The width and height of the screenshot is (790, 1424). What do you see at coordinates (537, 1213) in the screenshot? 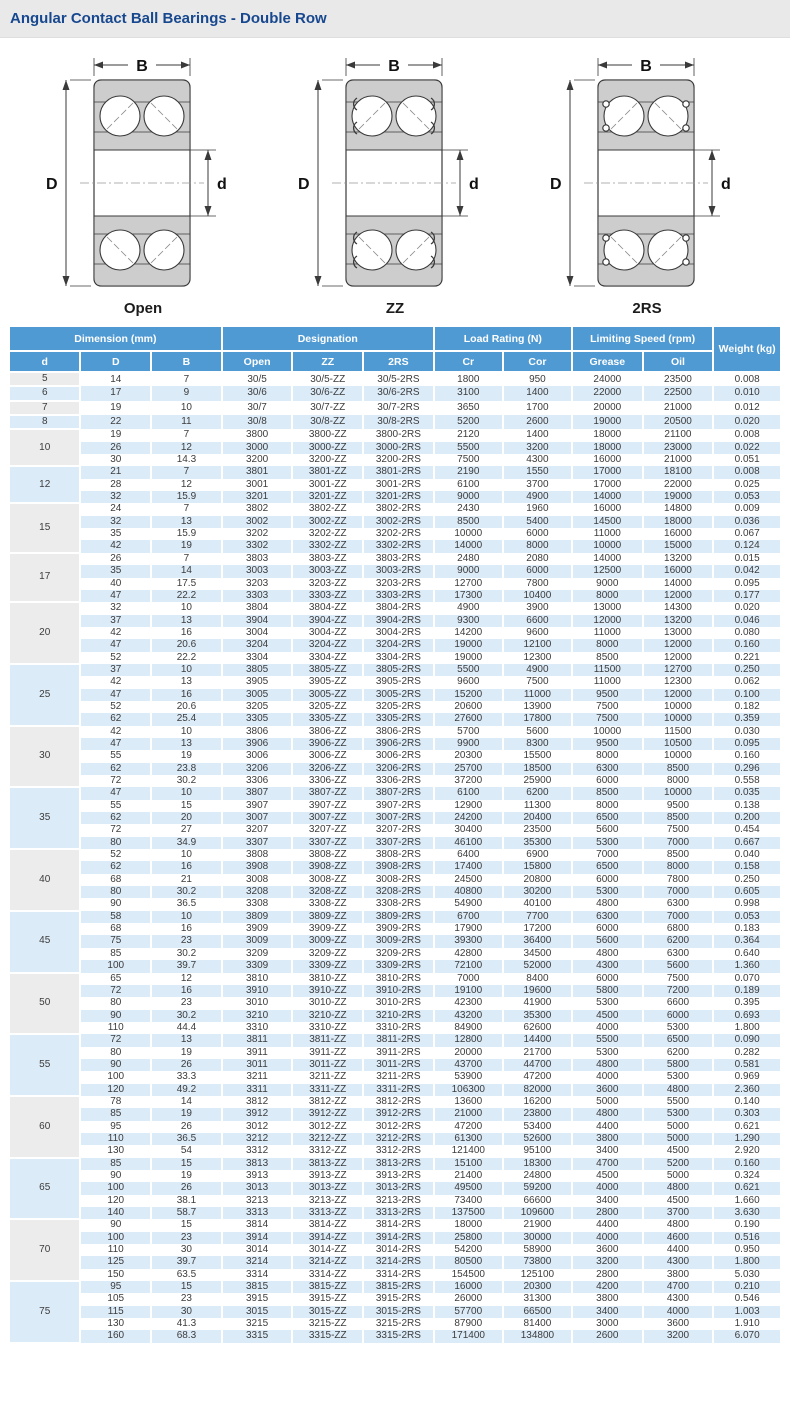
I see `cell-load-cor: 109600` at bounding box center [537, 1213].